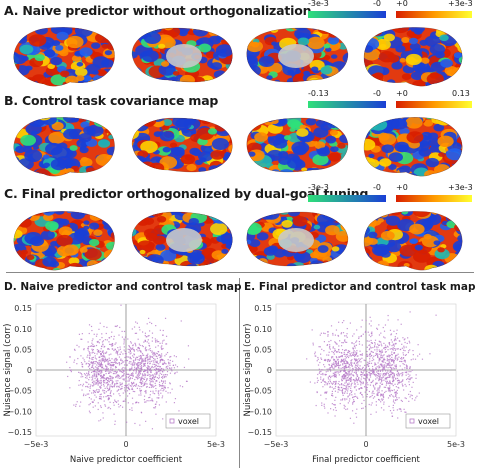 The image size is (480, 472). What do you see at coordinates (413, 241) in the screenshot?
I see `brain-right-lateral` at bounding box center [413, 241].